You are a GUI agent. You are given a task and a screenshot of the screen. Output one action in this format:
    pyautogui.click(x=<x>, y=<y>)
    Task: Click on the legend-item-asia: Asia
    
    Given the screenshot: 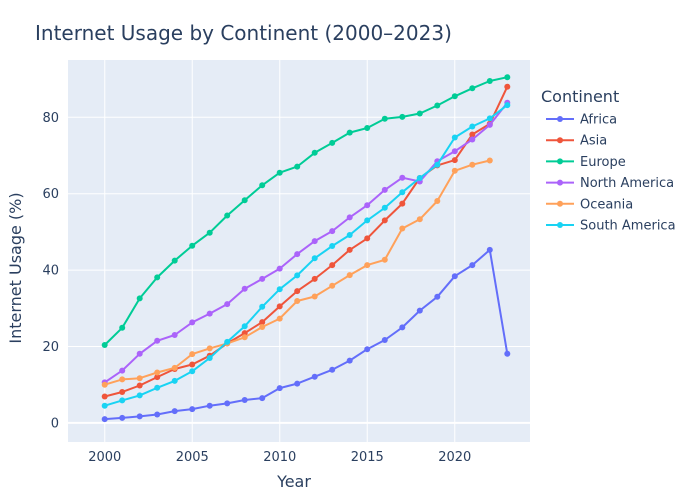 What is the action you would take?
    pyautogui.click(x=576, y=141)
    